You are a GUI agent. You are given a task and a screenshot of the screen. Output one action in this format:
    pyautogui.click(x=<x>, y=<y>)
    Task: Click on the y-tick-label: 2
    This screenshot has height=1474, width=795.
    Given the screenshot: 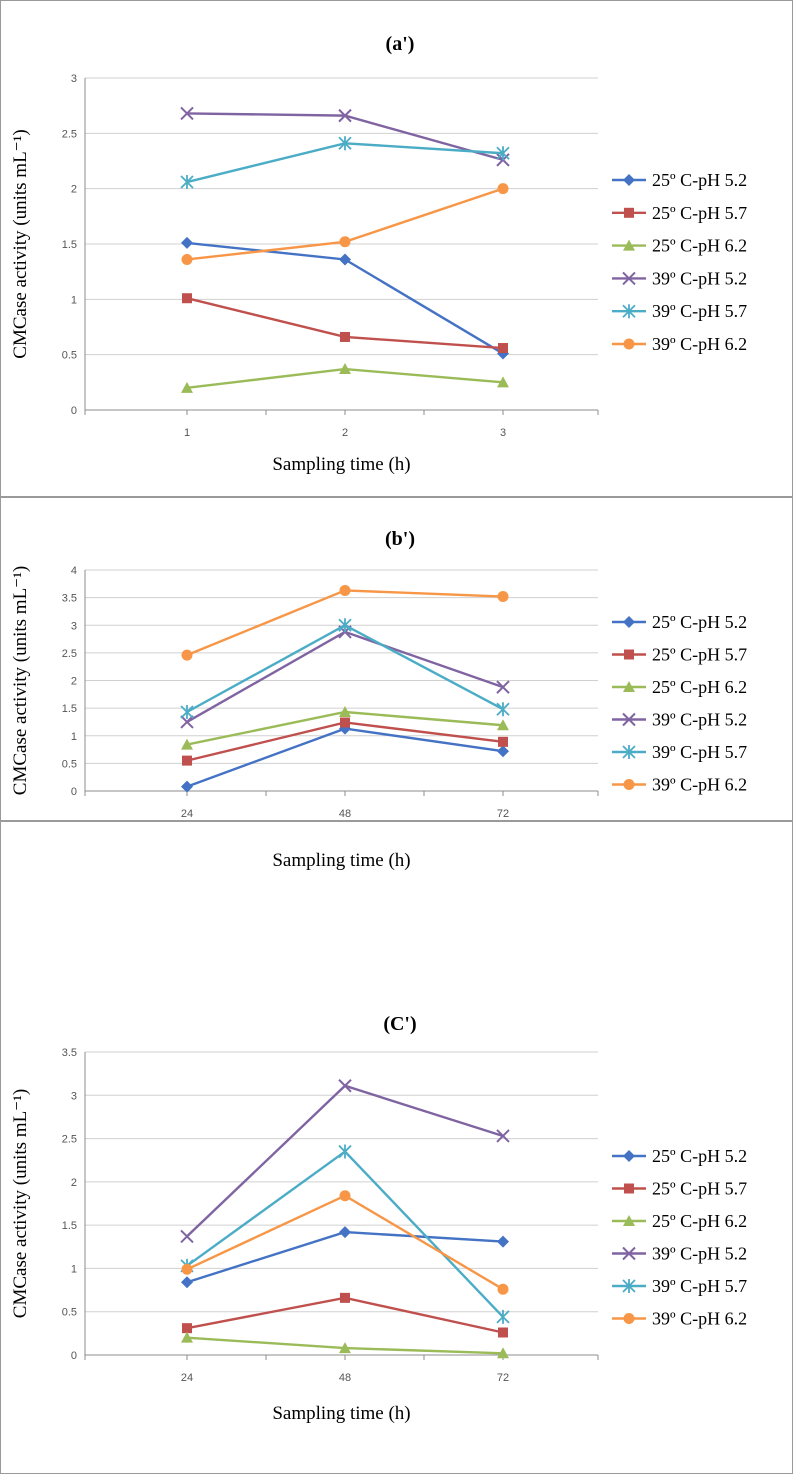 What is the action you would take?
    pyautogui.click(x=74, y=682)
    